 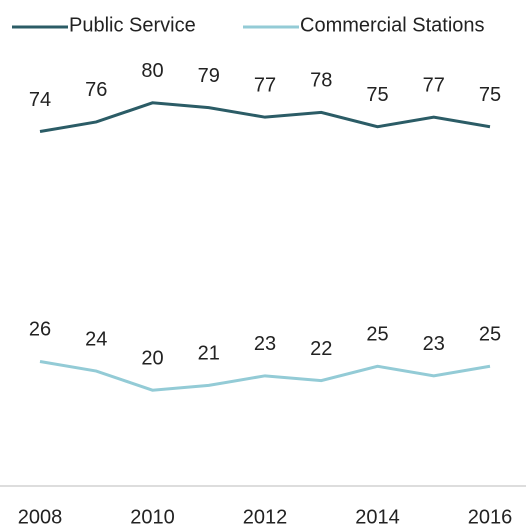 I want to click on data-label: 76, so click(x=96, y=90).